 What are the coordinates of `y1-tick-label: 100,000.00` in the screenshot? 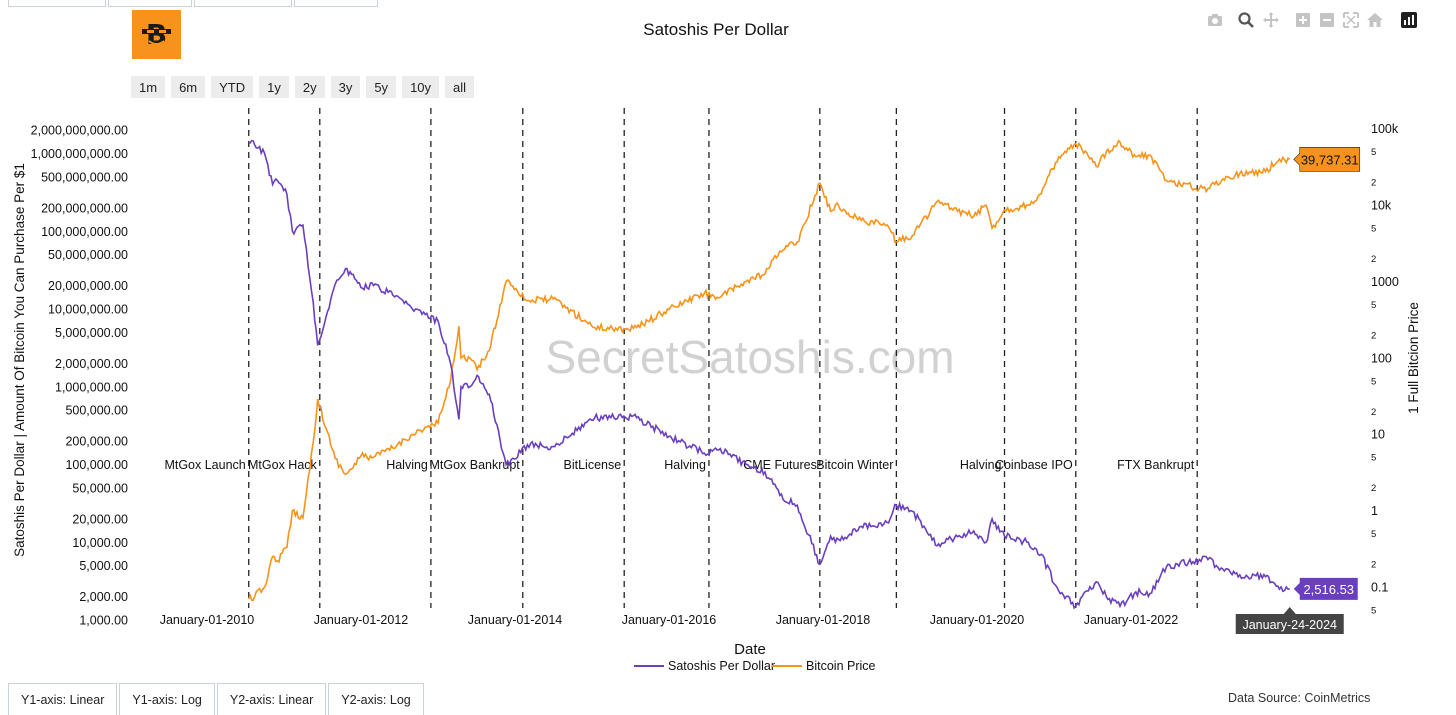 It's located at (96, 465).